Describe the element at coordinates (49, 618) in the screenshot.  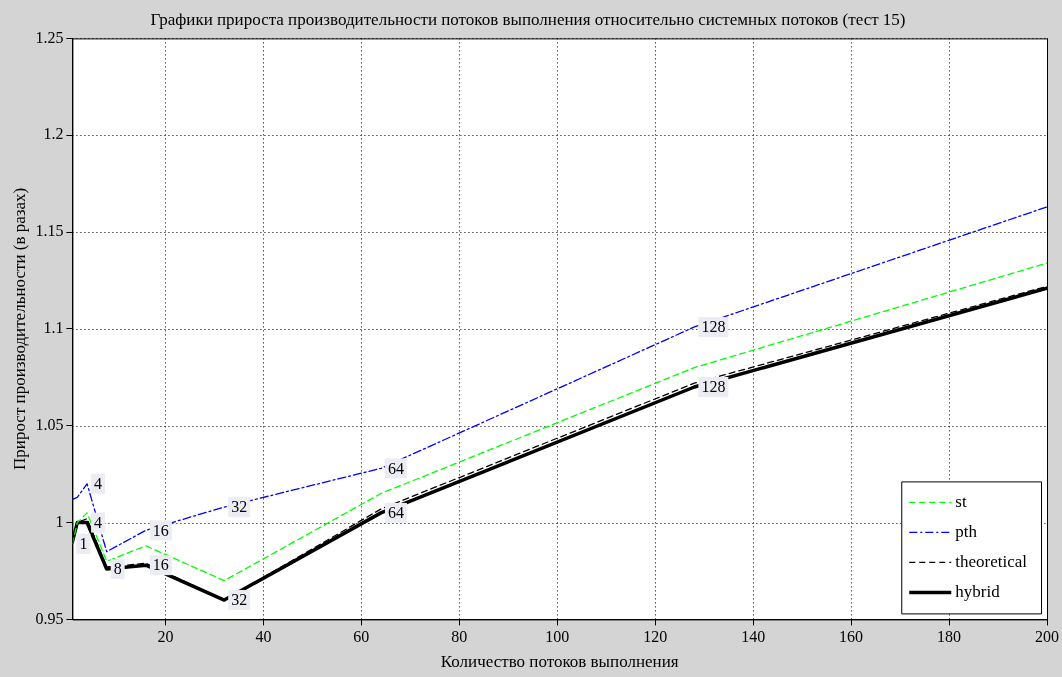
I see `y-tick-label: 0.95` at that location.